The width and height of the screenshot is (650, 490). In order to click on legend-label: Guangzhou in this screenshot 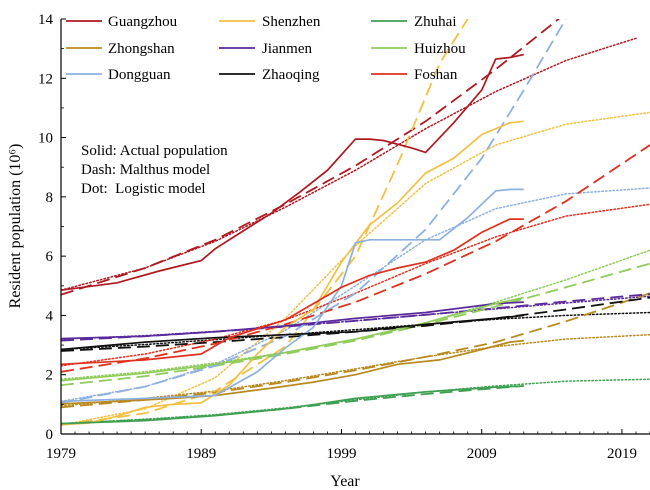, I will do `click(143, 22)`.